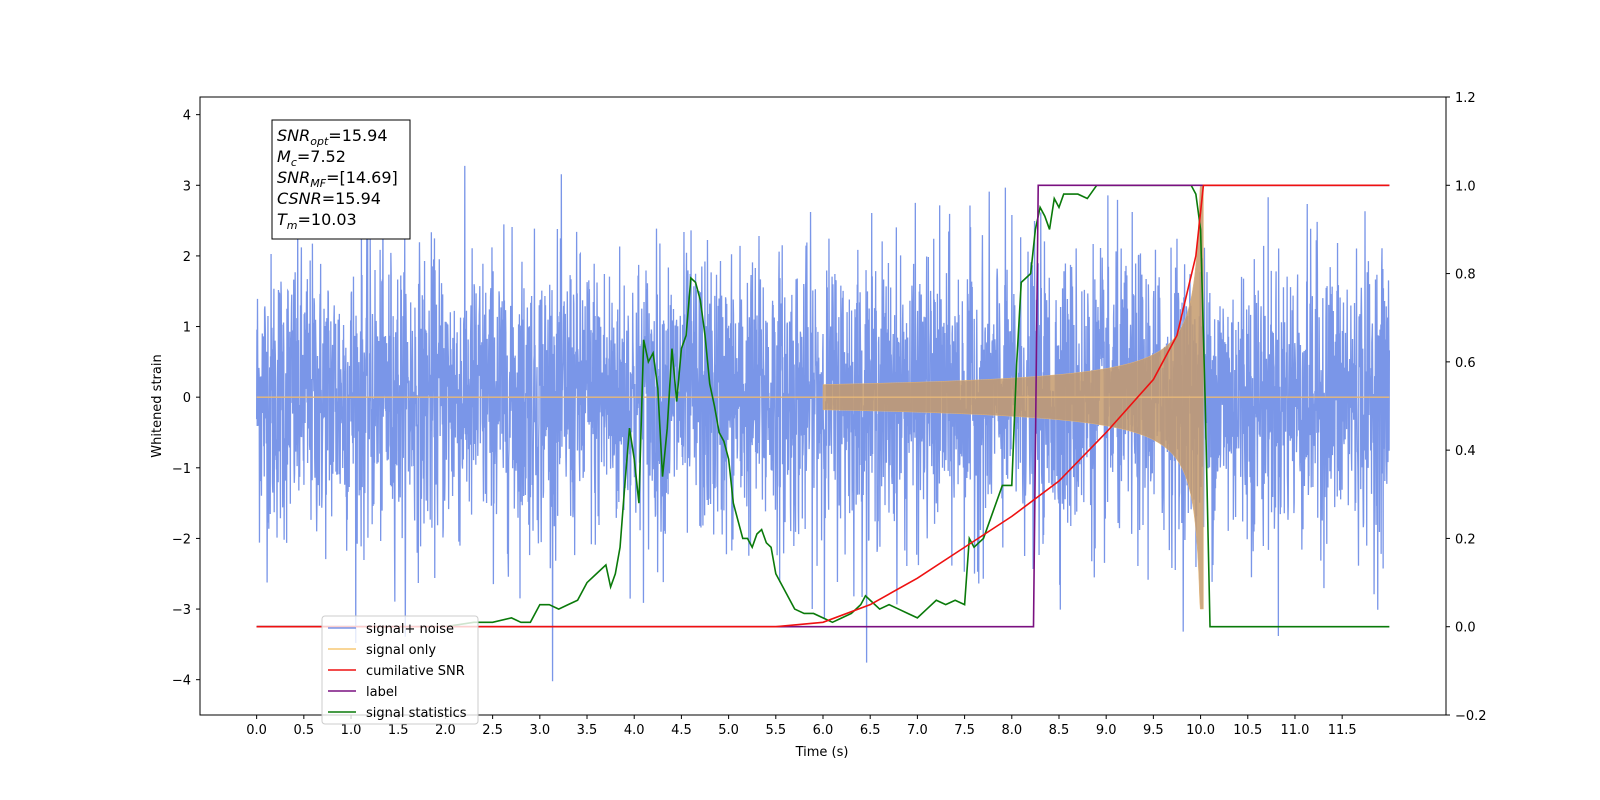 The width and height of the screenshot is (1600, 800). I want to click on x-tick-label: 1.5, so click(398, 730).